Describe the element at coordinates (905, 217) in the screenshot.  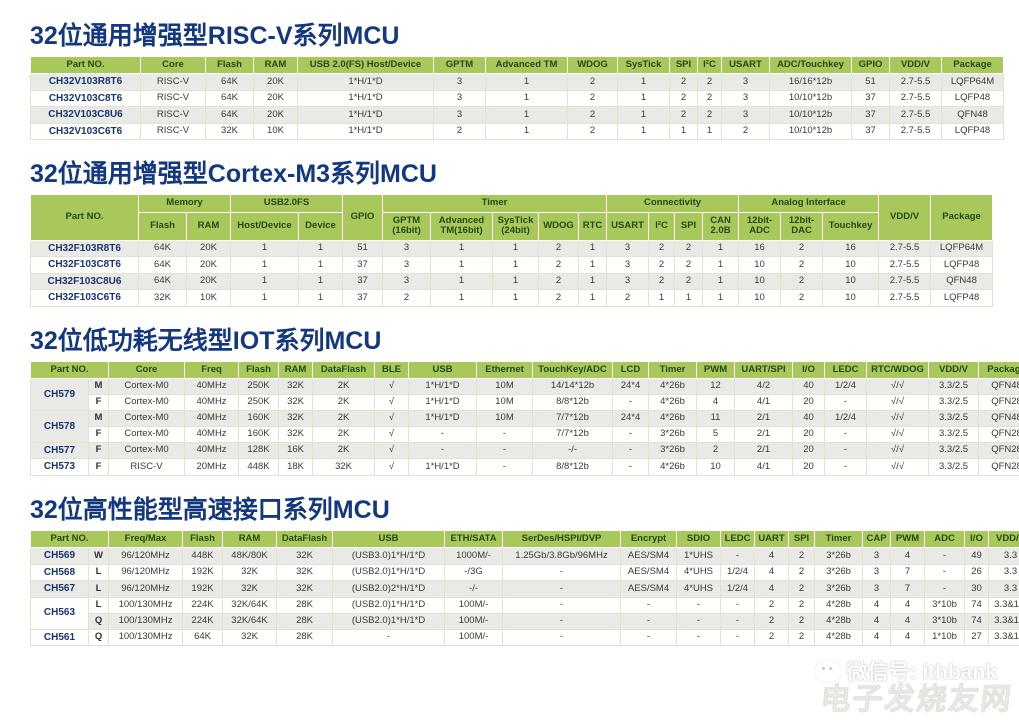
I see `col-header-group: VDD/V` at that location.